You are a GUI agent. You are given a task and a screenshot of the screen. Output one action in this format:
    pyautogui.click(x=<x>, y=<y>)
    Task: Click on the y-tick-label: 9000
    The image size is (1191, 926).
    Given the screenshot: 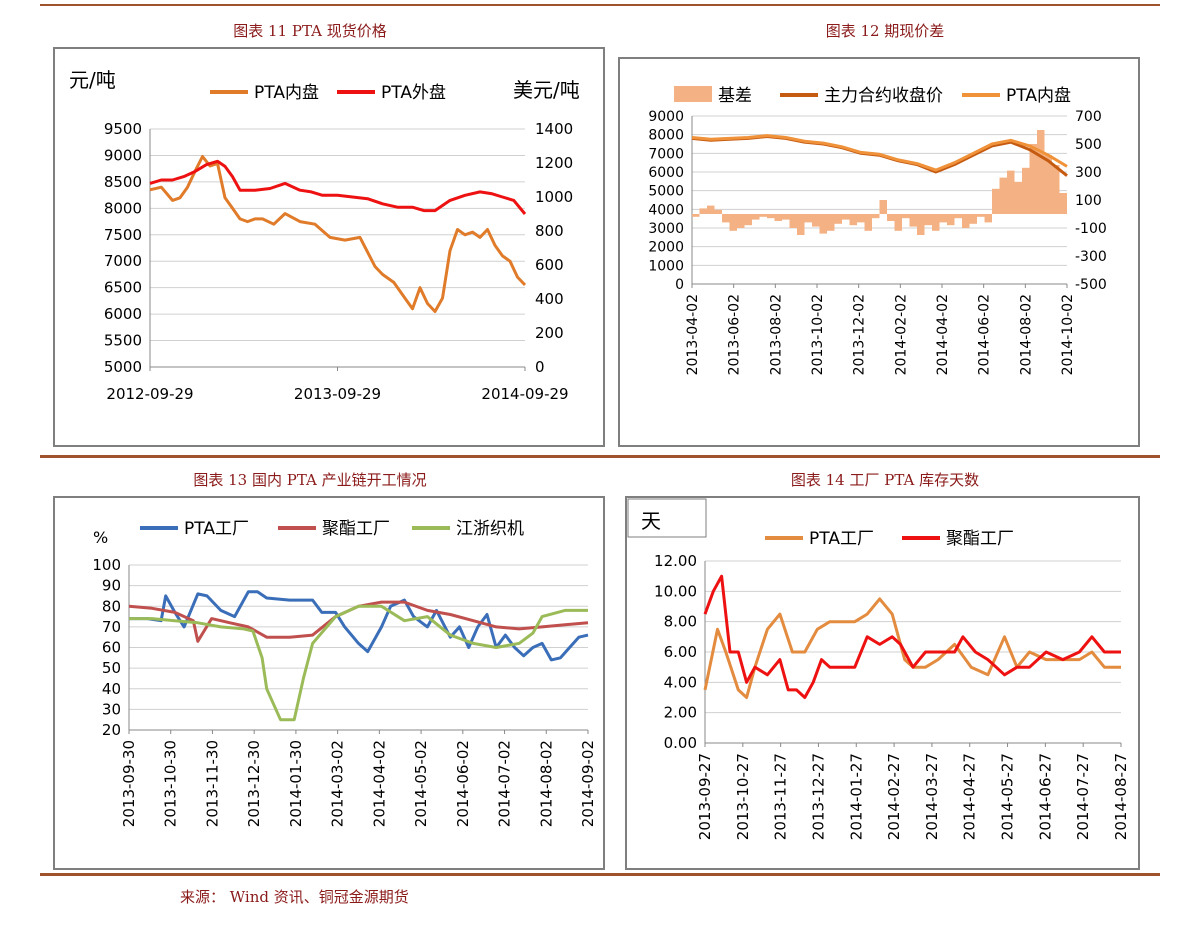 What is the action you would take?
    pyautogui.click(x=123, y=155)
    